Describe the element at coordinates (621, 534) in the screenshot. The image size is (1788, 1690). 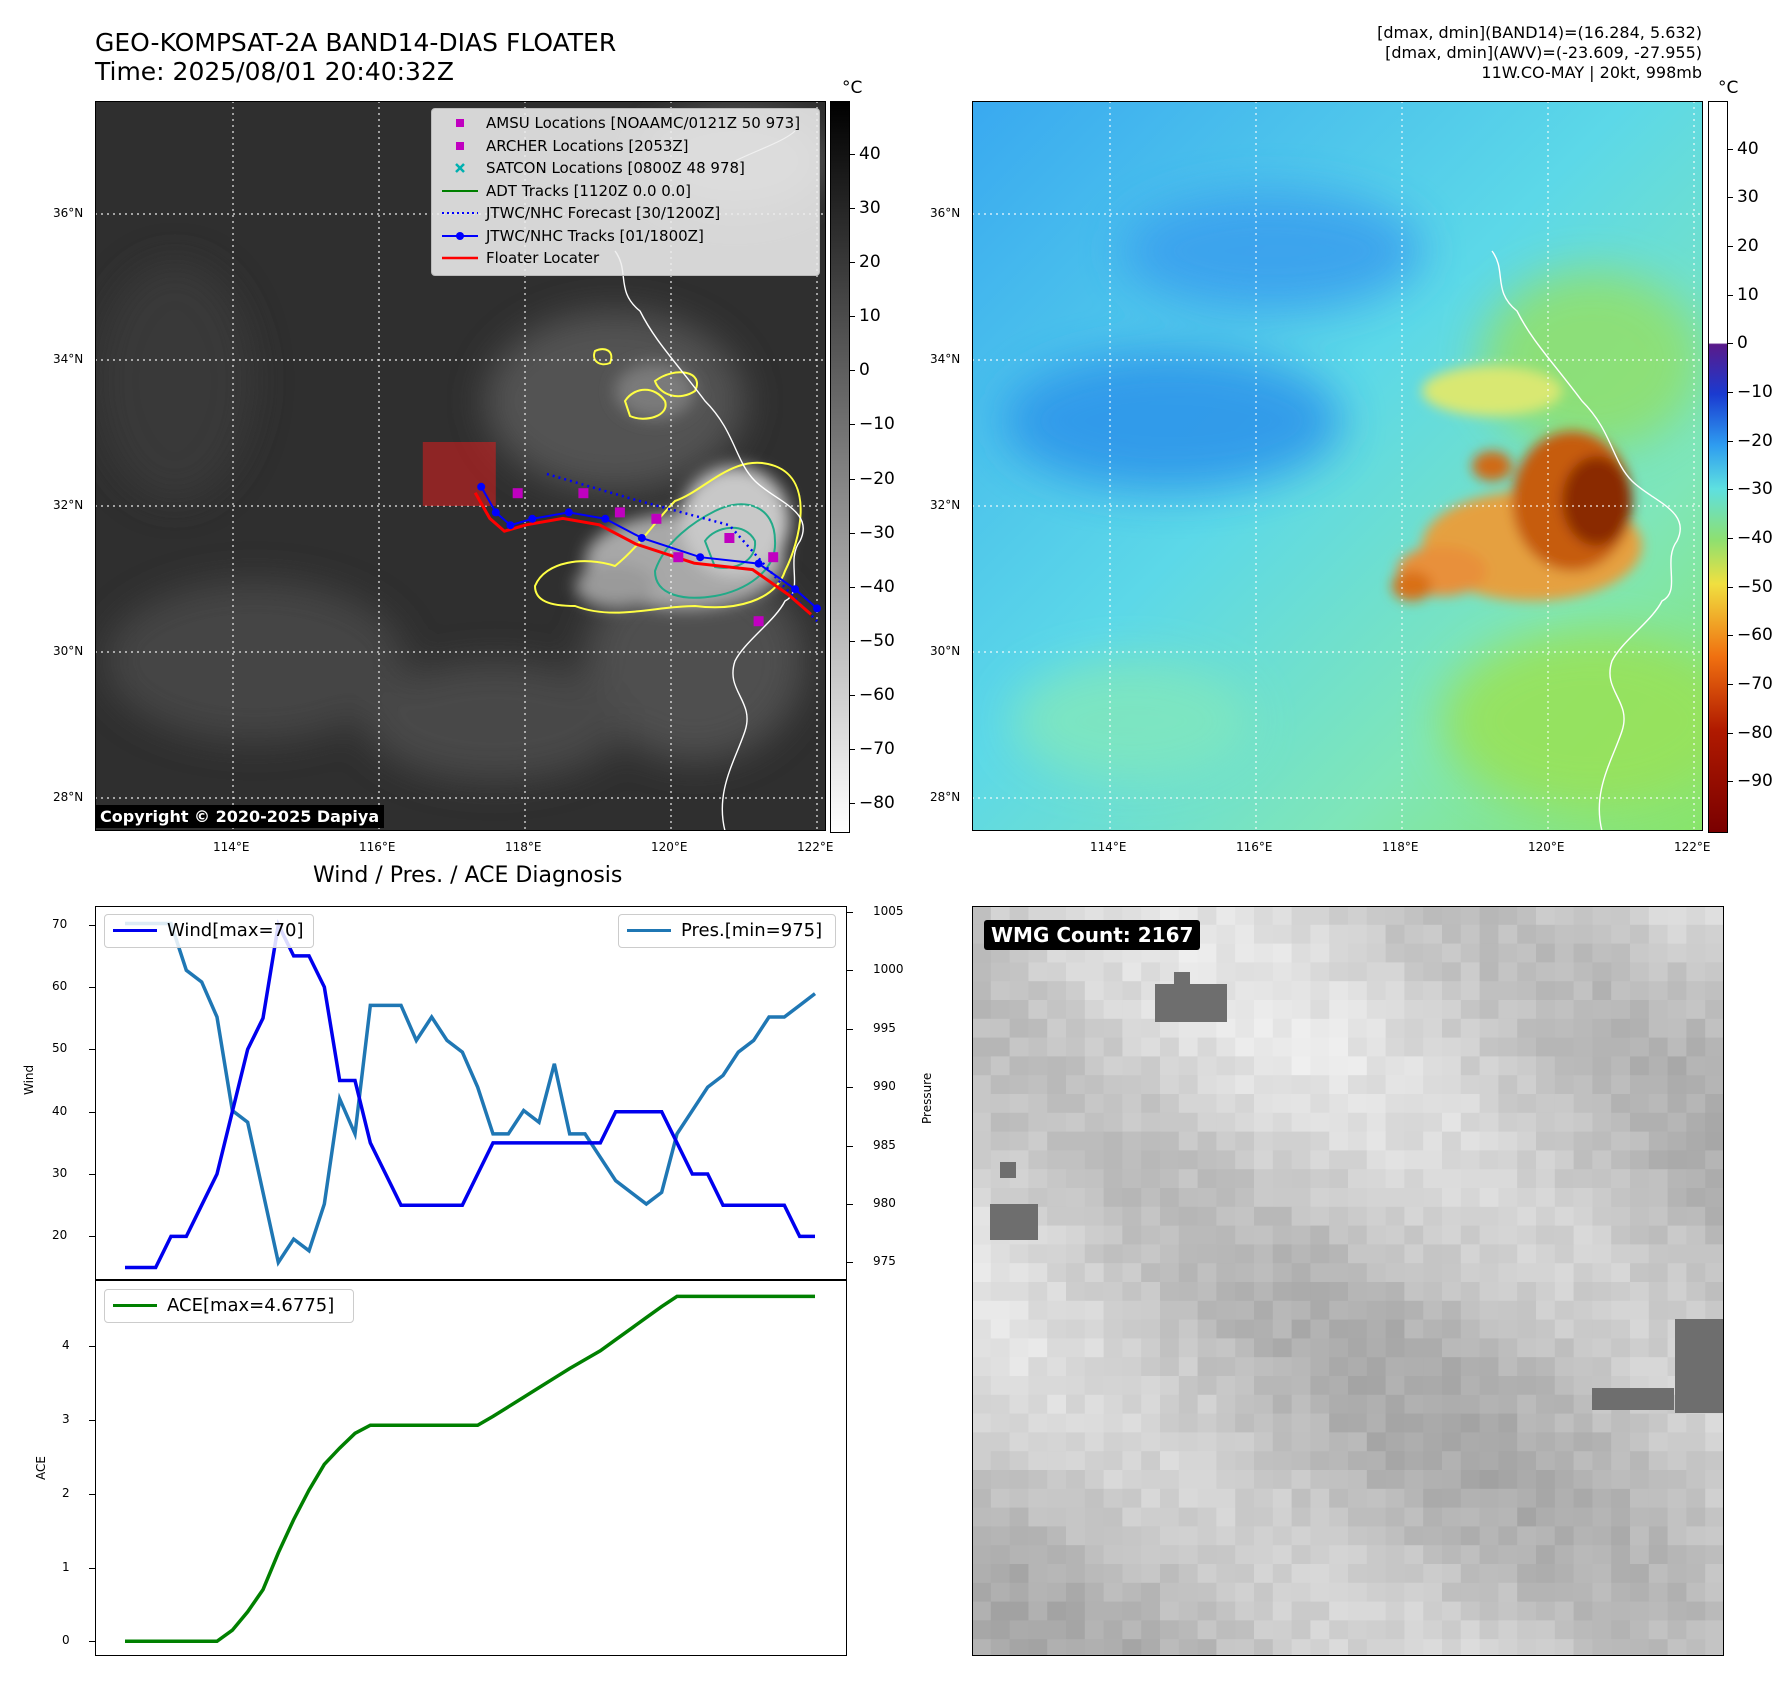
I see `ir-track-overlay` at that location.